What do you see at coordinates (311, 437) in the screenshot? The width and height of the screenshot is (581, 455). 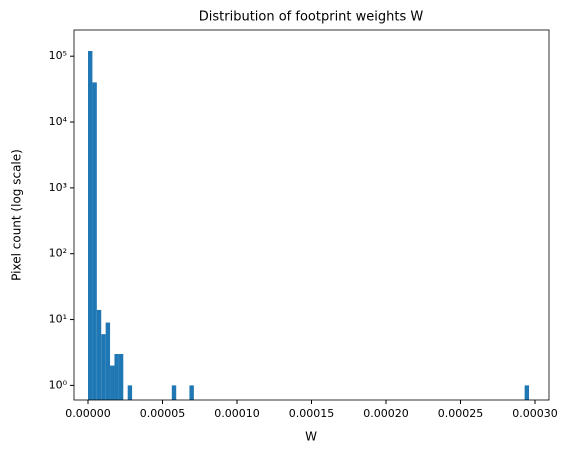 I see `x-axis-label: W` at bounding box center [311, 437].